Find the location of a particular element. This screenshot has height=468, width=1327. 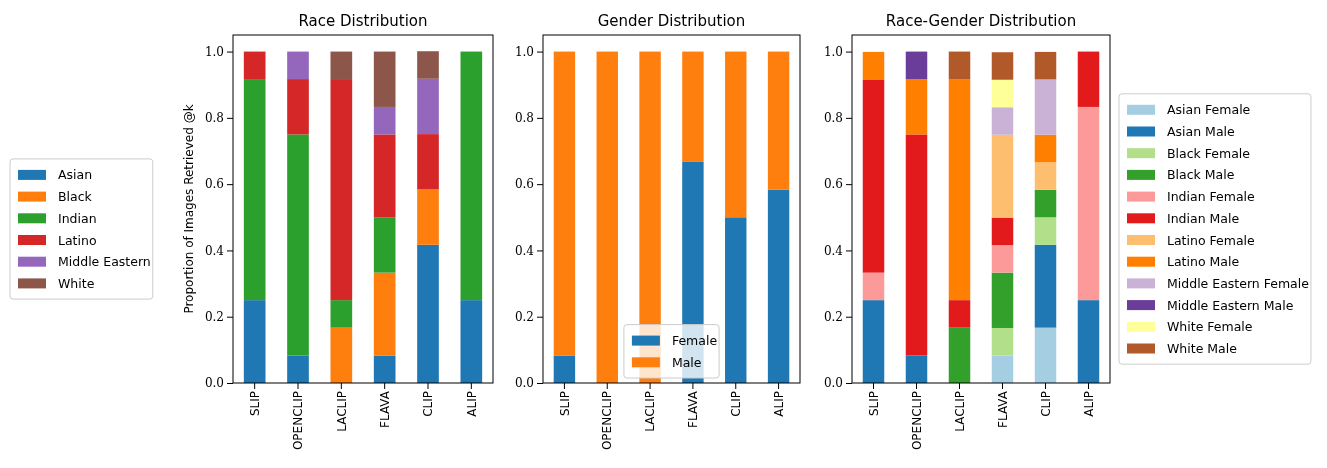

legend-label: Indian Male is located at coordinates (1203, 218).